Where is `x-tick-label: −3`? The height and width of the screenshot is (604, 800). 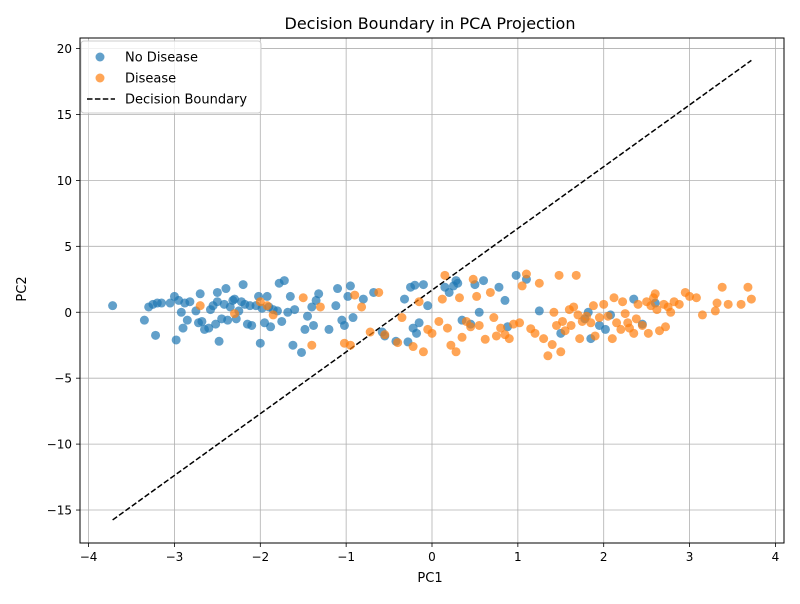
x-tick-label: −3 is located at coordinates (175, 557).